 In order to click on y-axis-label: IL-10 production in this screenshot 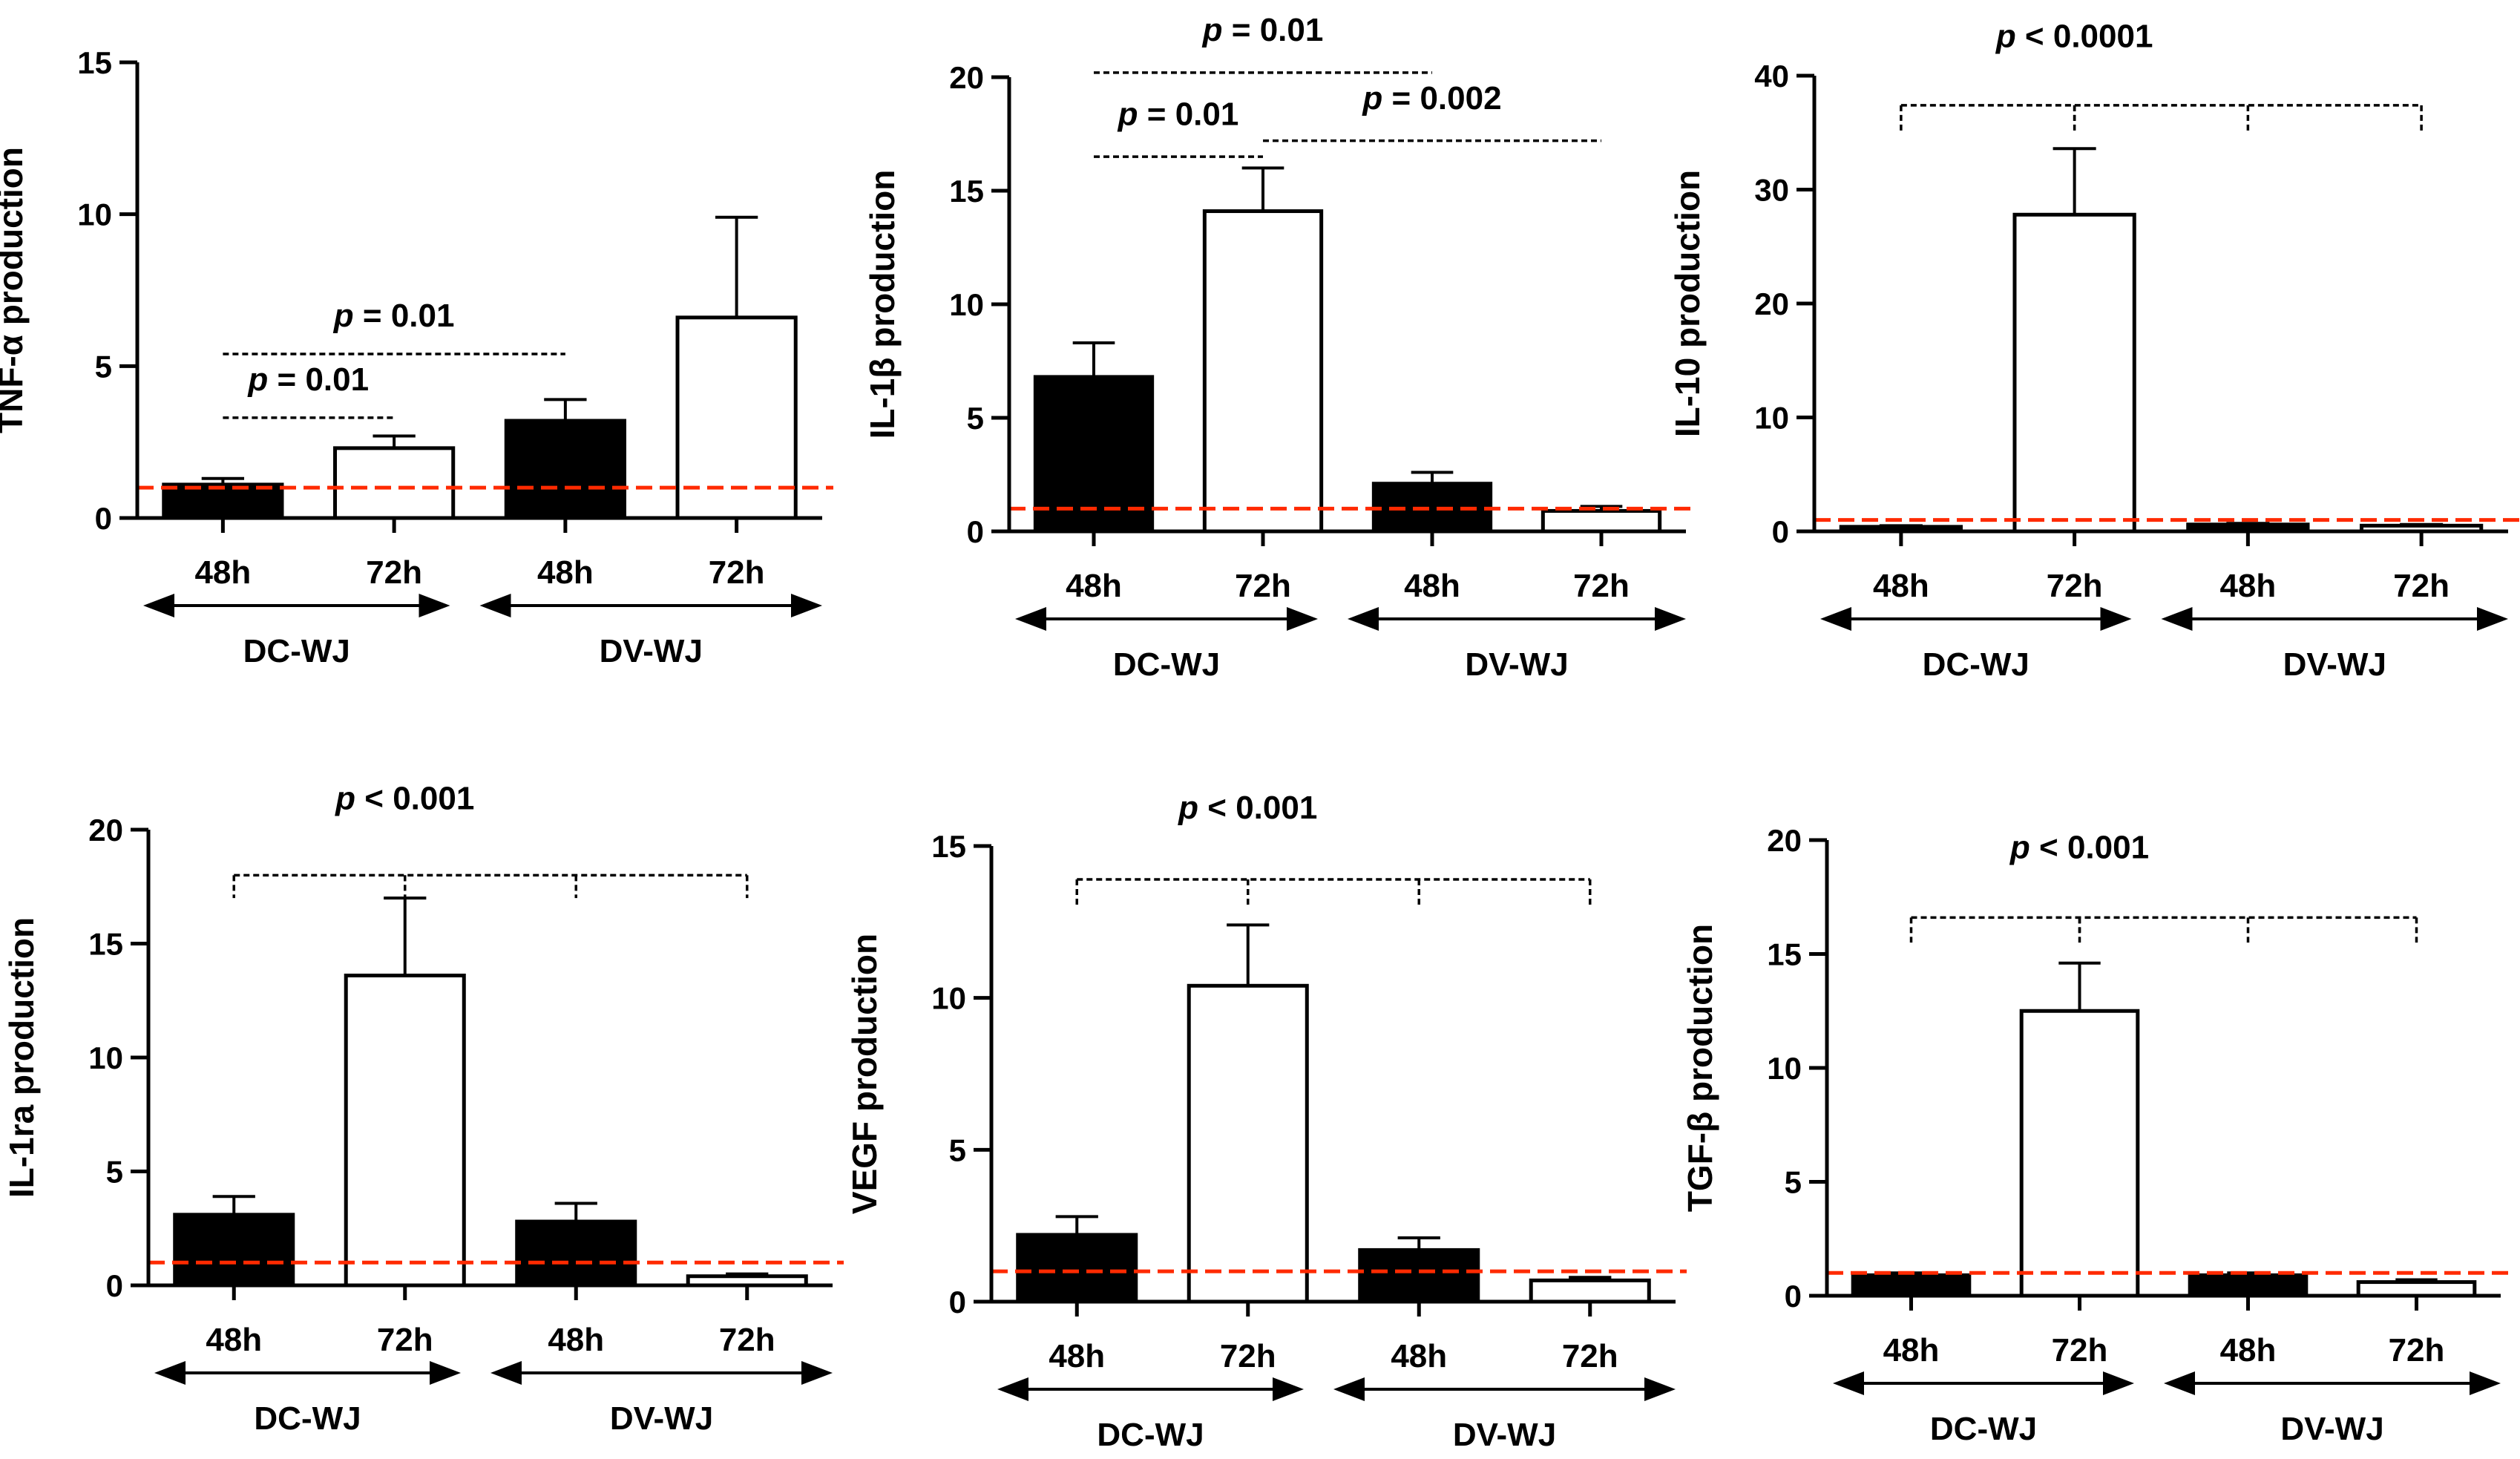, I will do `click(1688, 303)`.